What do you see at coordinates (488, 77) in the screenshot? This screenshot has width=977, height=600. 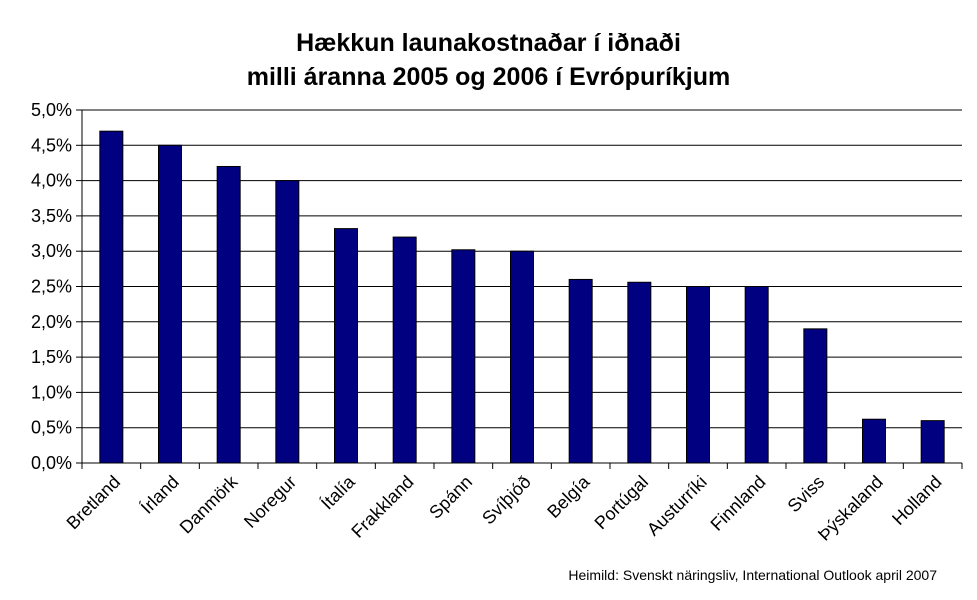 I see `chart-title-line-2: milli áranna 2005 og 2006 í Evrópuríkjum` at bounding box center [488, 77].